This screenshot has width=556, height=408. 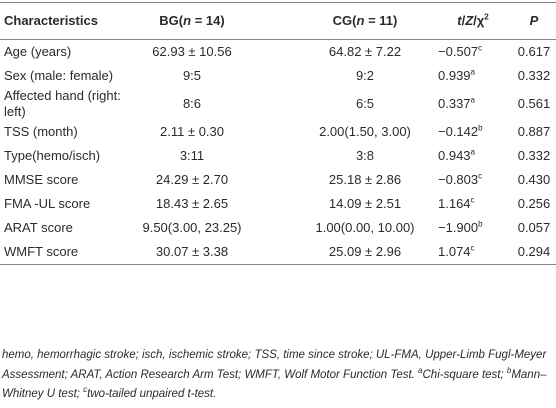 I want to click on table-cell: 62.93 ± 10.56, so click(x=192, y=51).